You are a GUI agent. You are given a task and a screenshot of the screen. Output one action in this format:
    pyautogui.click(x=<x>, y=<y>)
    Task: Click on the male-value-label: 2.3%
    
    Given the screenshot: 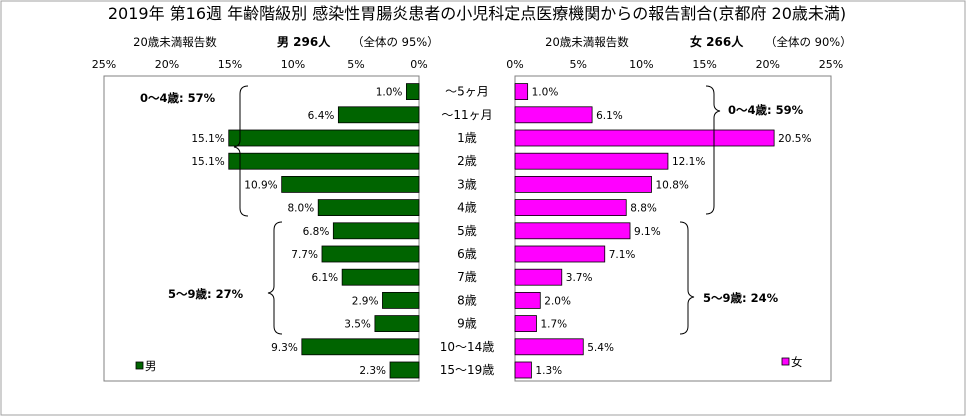 What is the action you would take?
    pyautogui.click(x=372, y=371)
    